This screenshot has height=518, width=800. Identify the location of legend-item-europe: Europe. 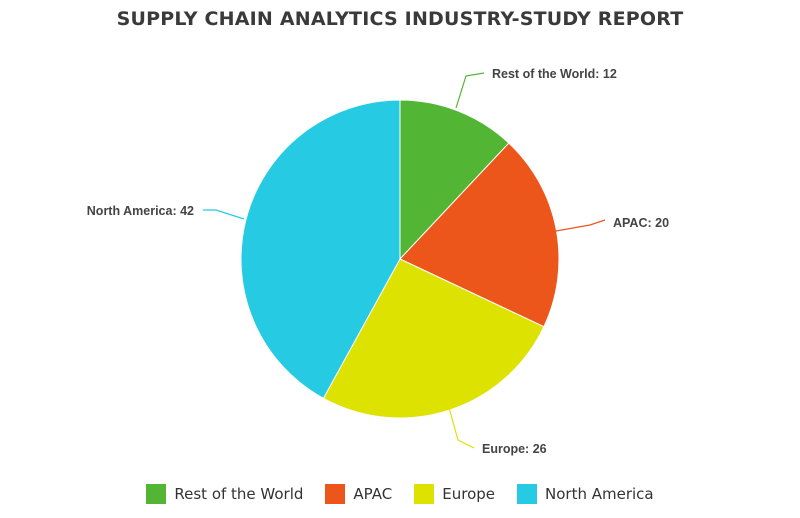
(454, 494).